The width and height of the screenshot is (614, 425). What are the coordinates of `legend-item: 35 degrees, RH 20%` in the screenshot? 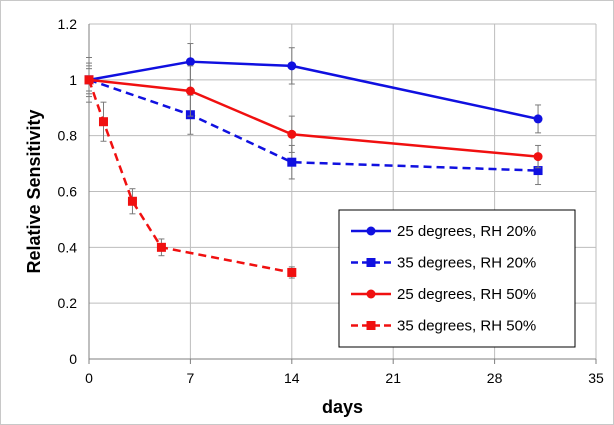 It's located at (443, 263).